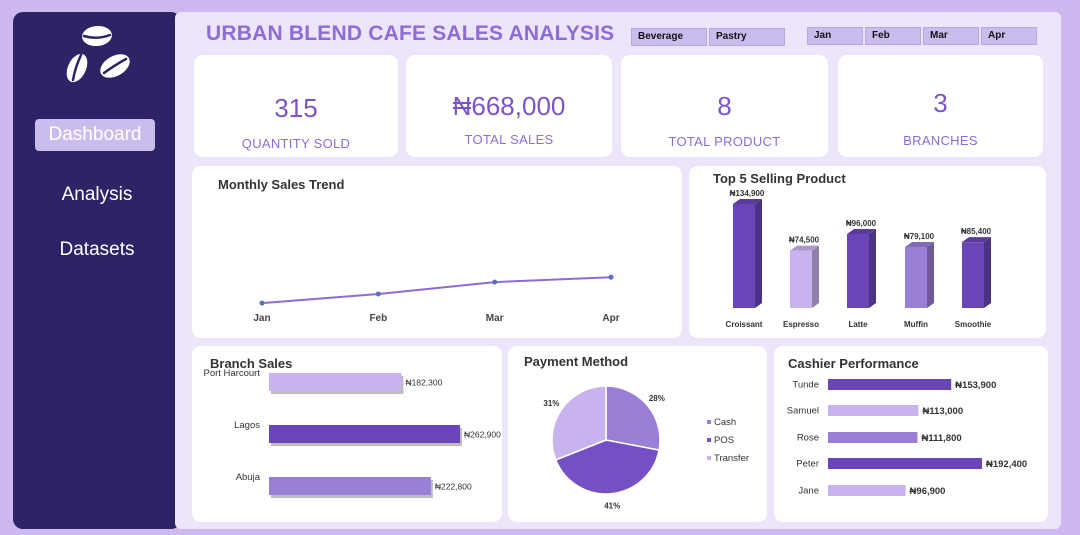 The width and height of the screenshot is (1080, 535). What do you see at coordinates (747, 37) in the screenshot?
I see `slicer-pastry: Pastry` at bounding box center [747, 37].